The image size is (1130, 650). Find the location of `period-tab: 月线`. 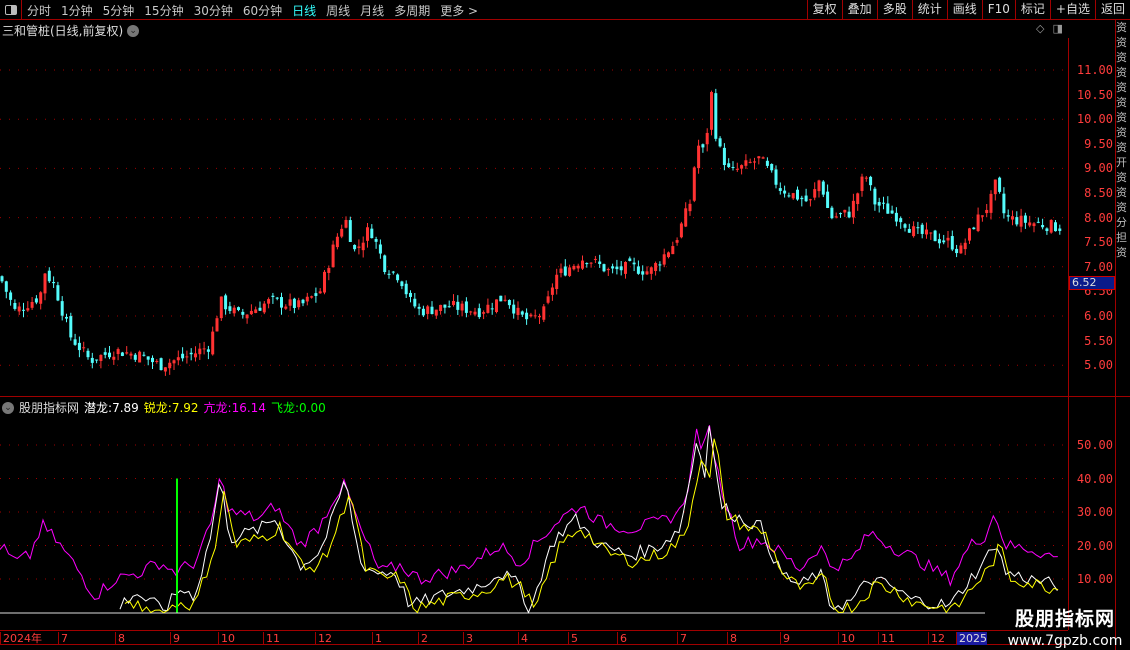

period-tab: 月线 is located at coordinates (372, 11).